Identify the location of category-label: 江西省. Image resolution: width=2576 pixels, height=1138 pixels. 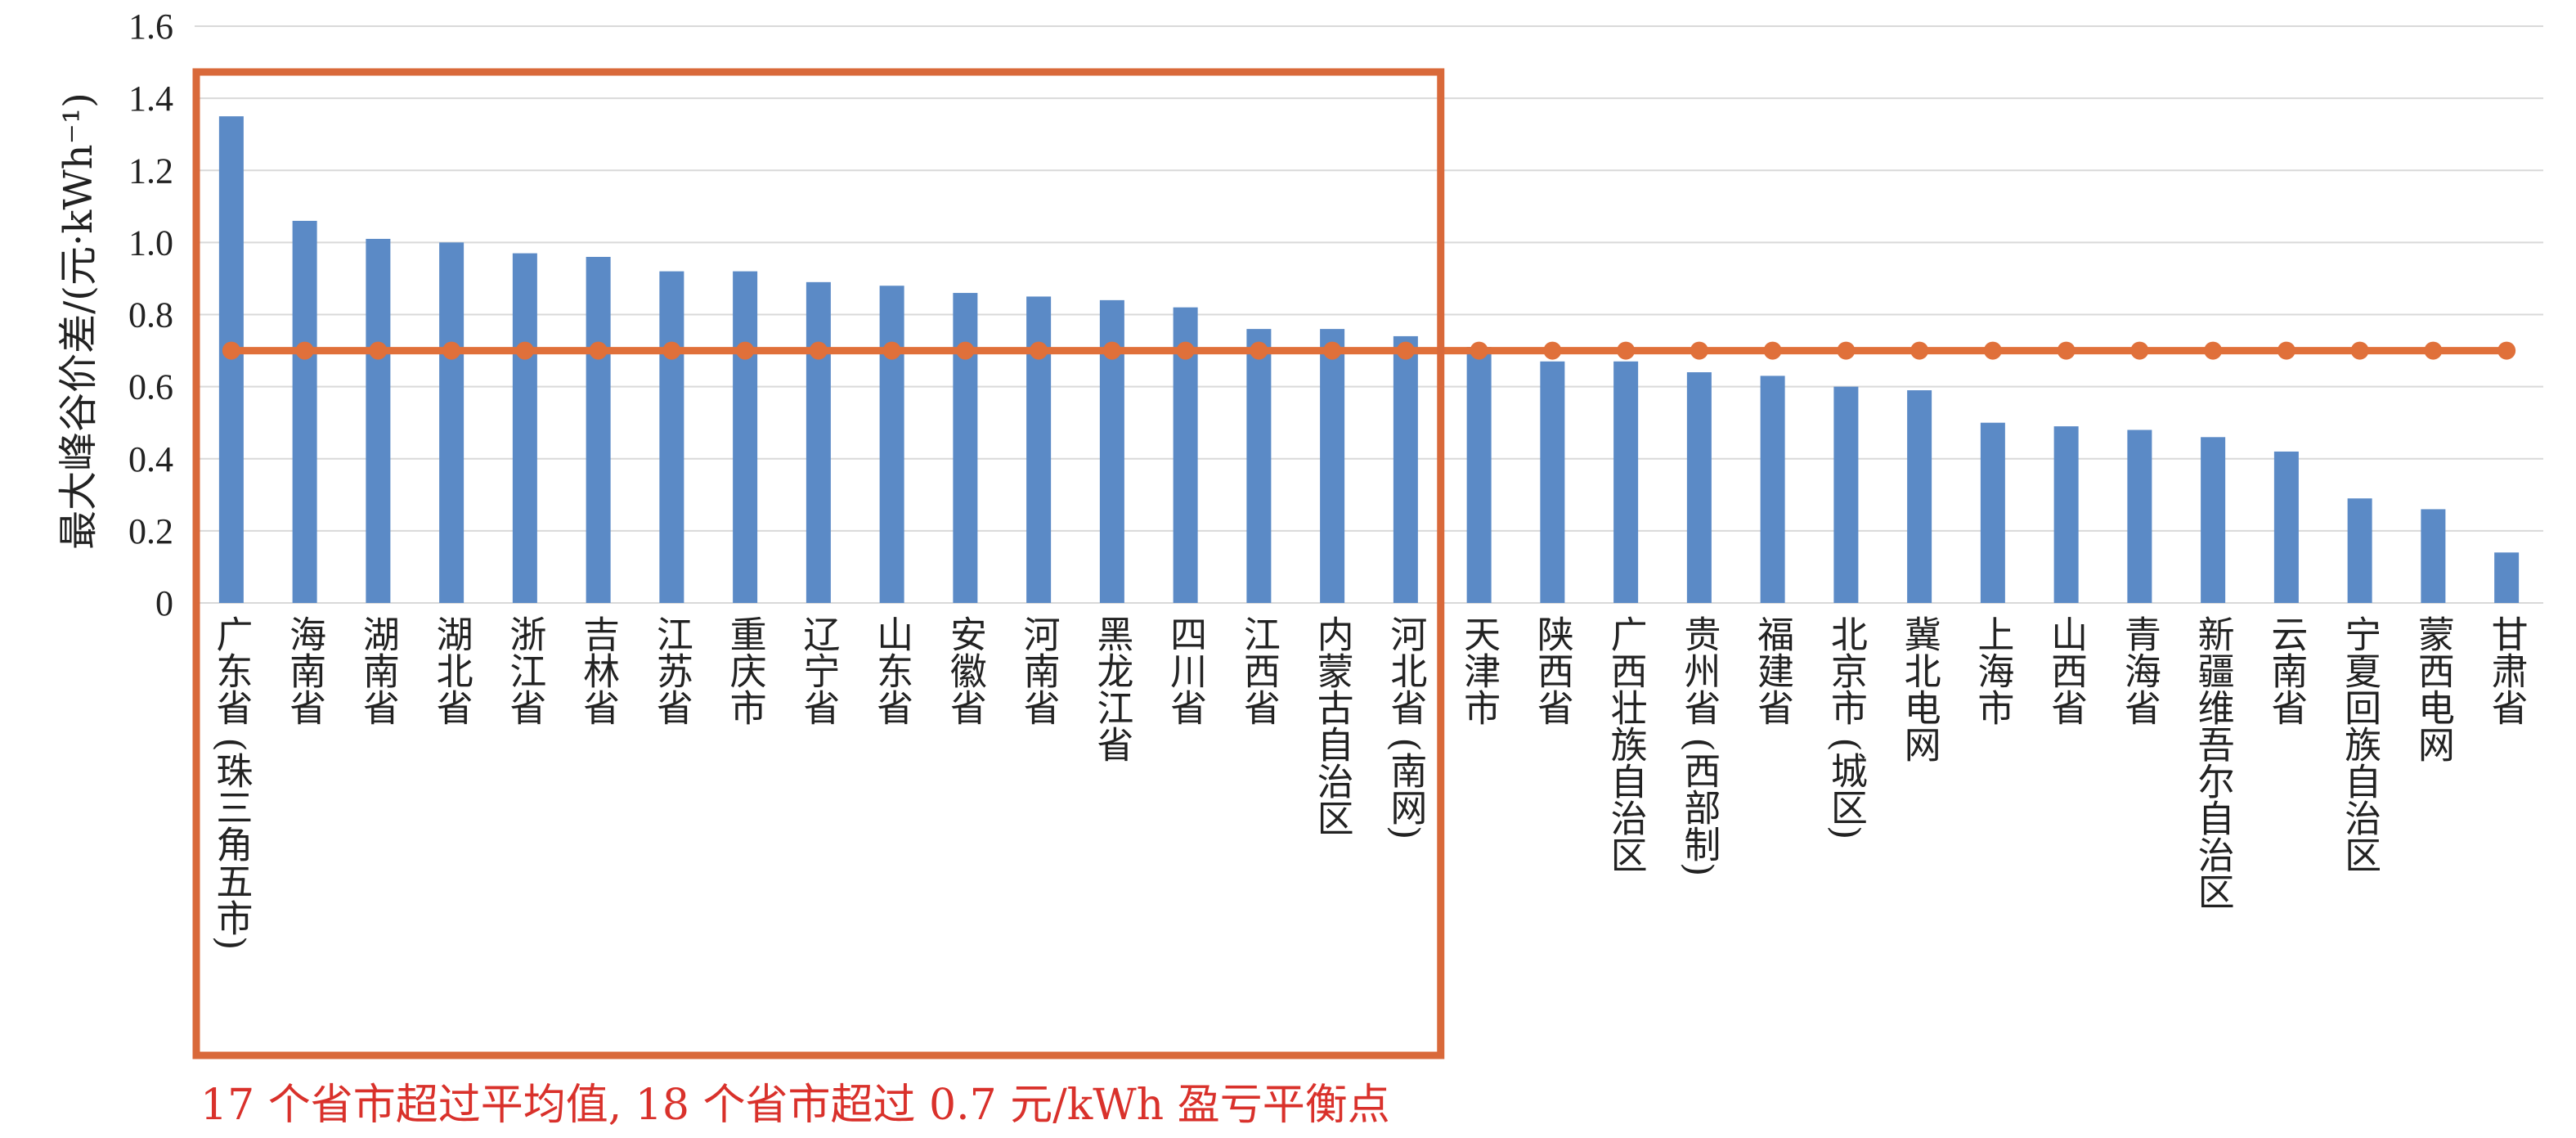
(1259, 670).